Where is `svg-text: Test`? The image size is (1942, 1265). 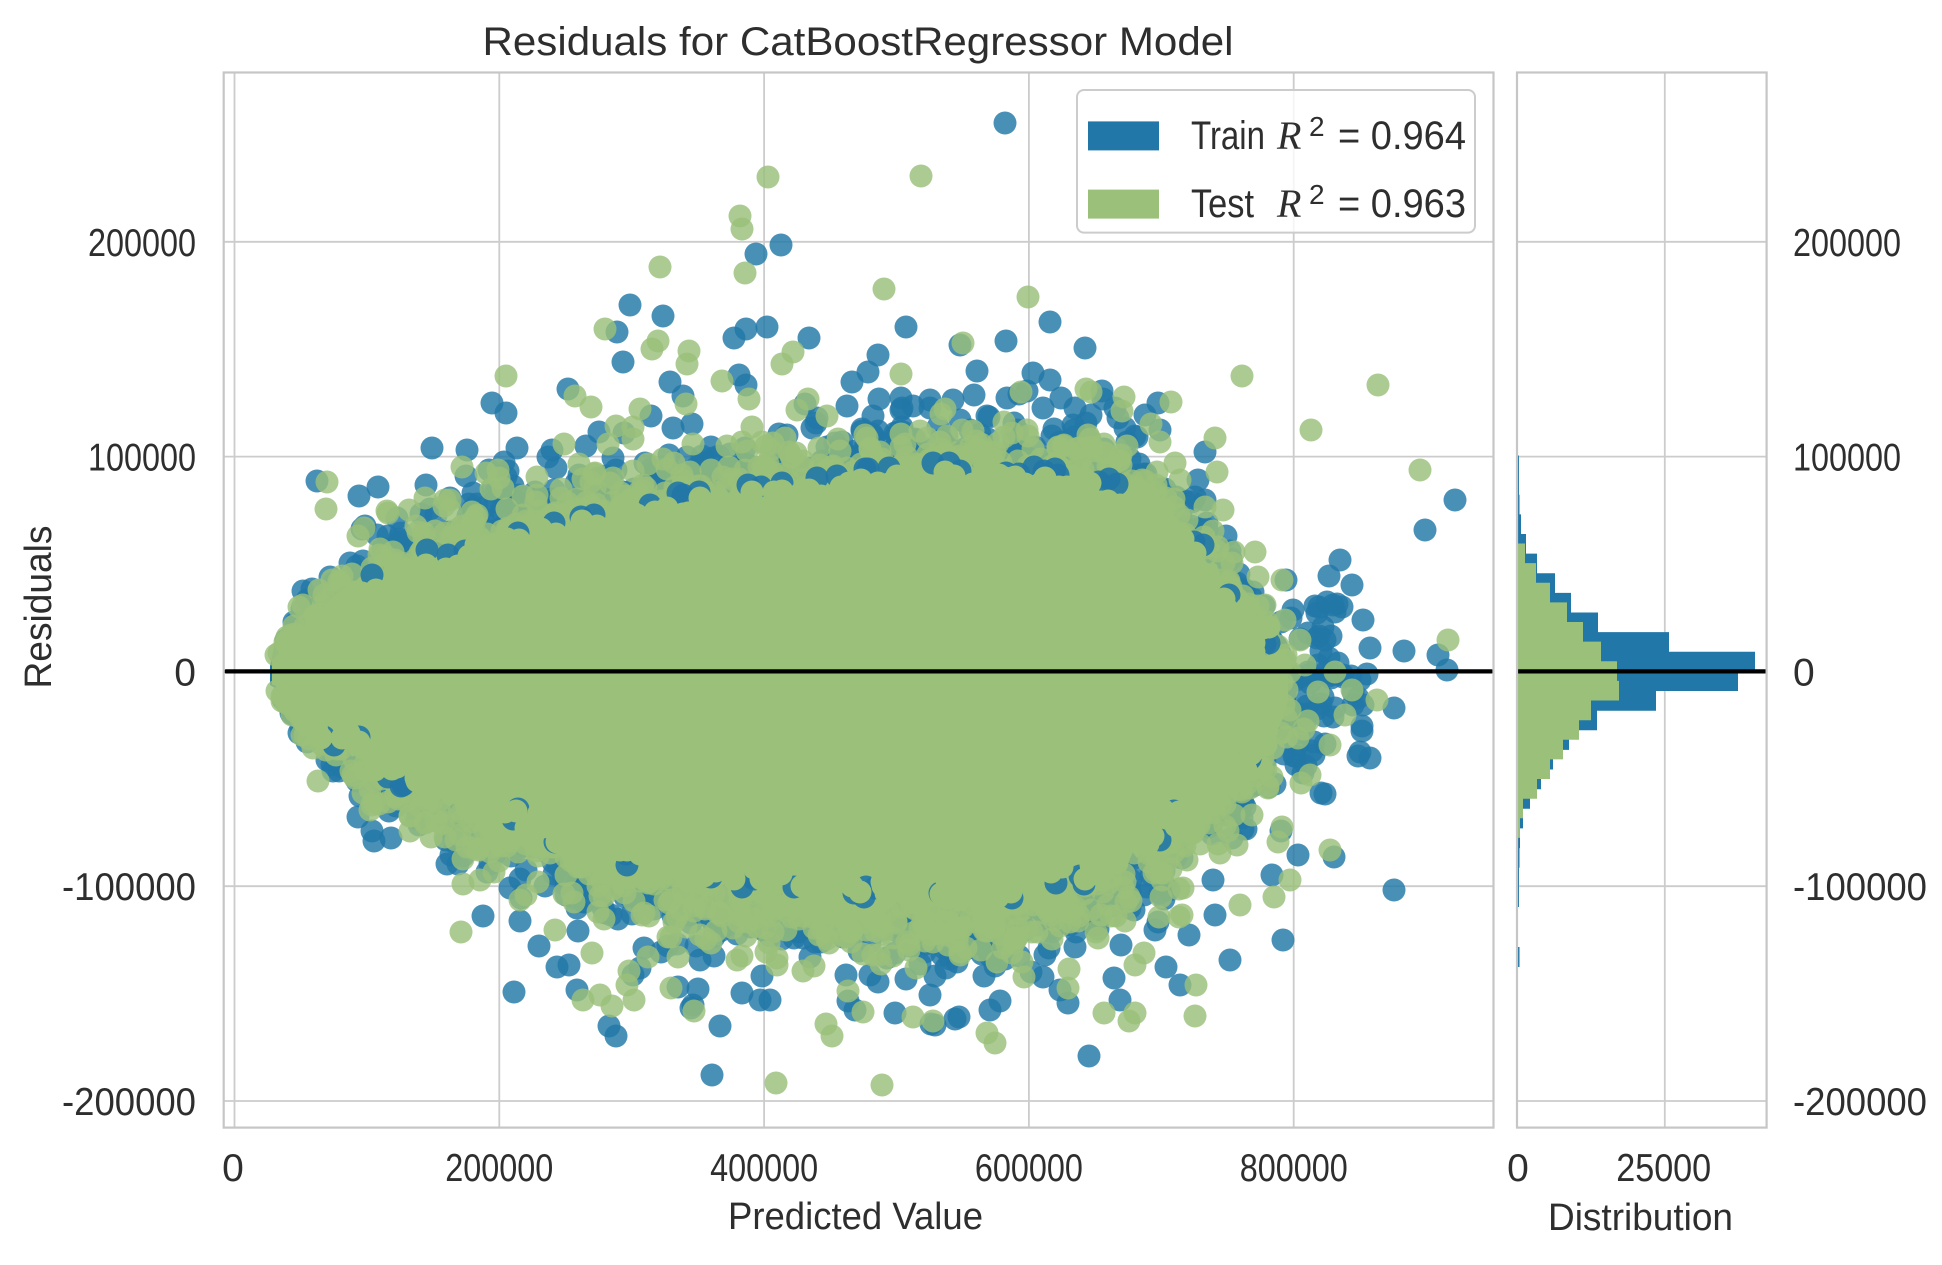 svg-text: Test is located at coordinates (1222, 204).